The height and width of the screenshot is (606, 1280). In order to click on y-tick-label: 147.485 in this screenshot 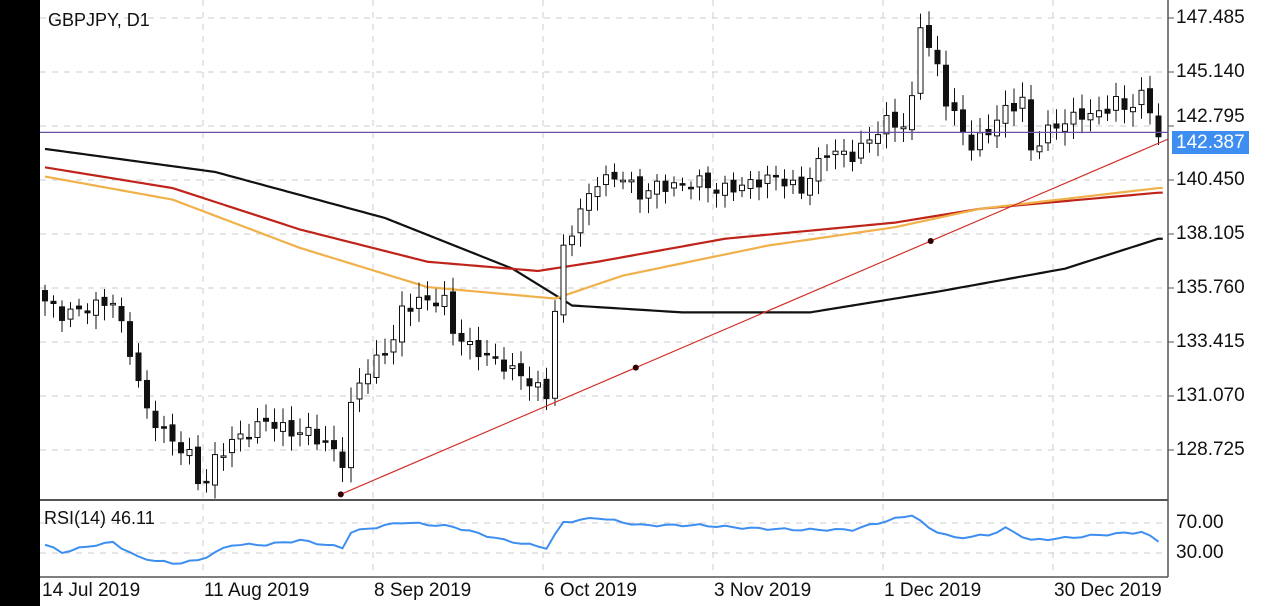, I will do `click(1210, 17)`.